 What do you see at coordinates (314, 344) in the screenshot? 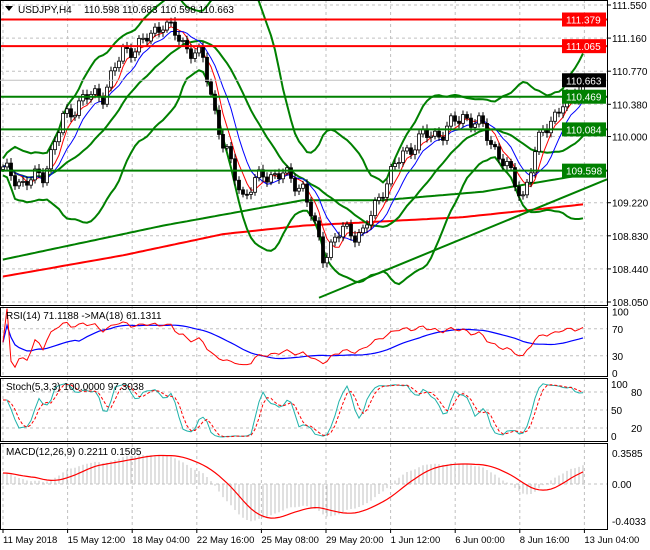
I see `rsi-panel: 100 70 30 0` at bounding box center [314, 344].